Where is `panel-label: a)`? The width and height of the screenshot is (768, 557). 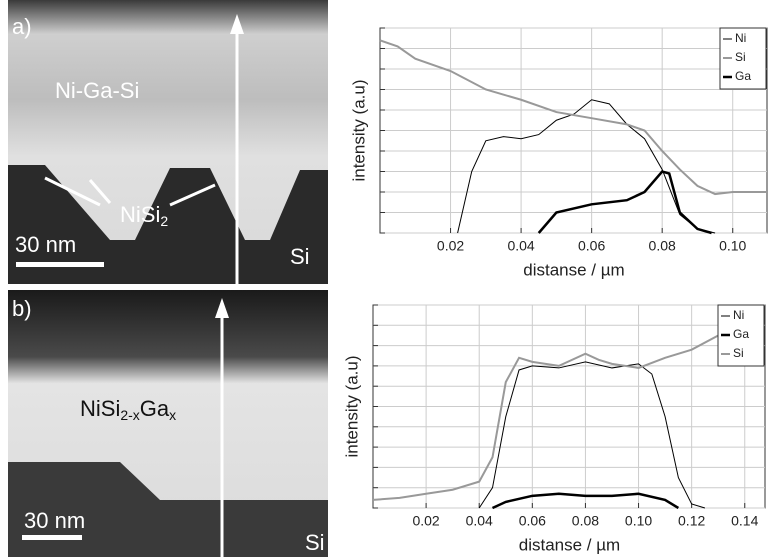
panel-label: a) is located at coordinates (22, 26).